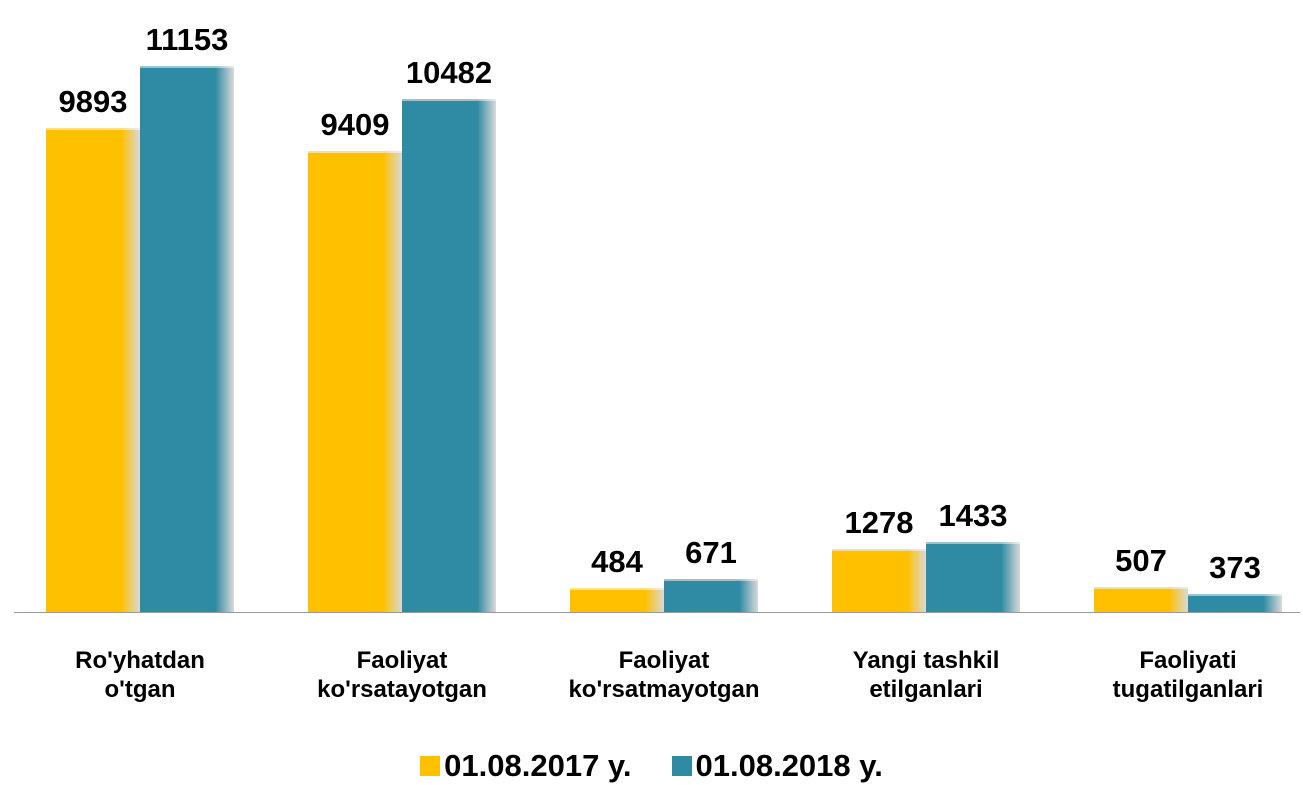 This screenshot has width=1303, height=785. Describe the element at coordinates (1235, 567) in the screenshot. I see `data-label: 373` at that location.